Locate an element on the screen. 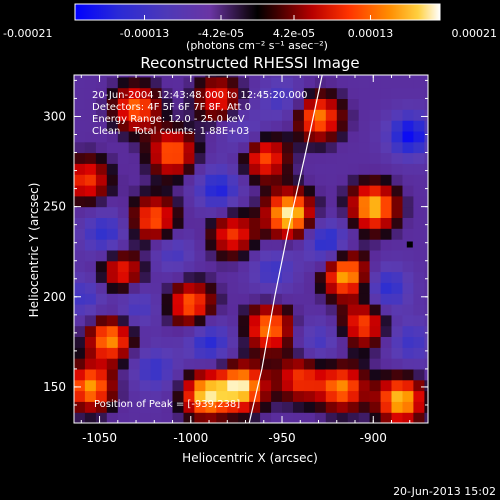  colorbar-tick-label: -0.00013 is located at coordinates (144, 33).